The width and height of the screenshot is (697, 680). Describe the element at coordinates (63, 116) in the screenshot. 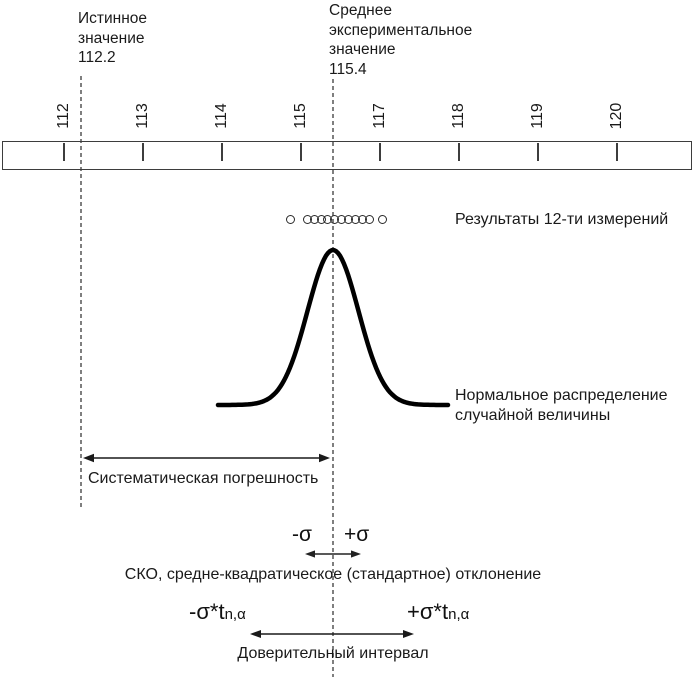

I see `ruler-tick-label: 112` at that location.